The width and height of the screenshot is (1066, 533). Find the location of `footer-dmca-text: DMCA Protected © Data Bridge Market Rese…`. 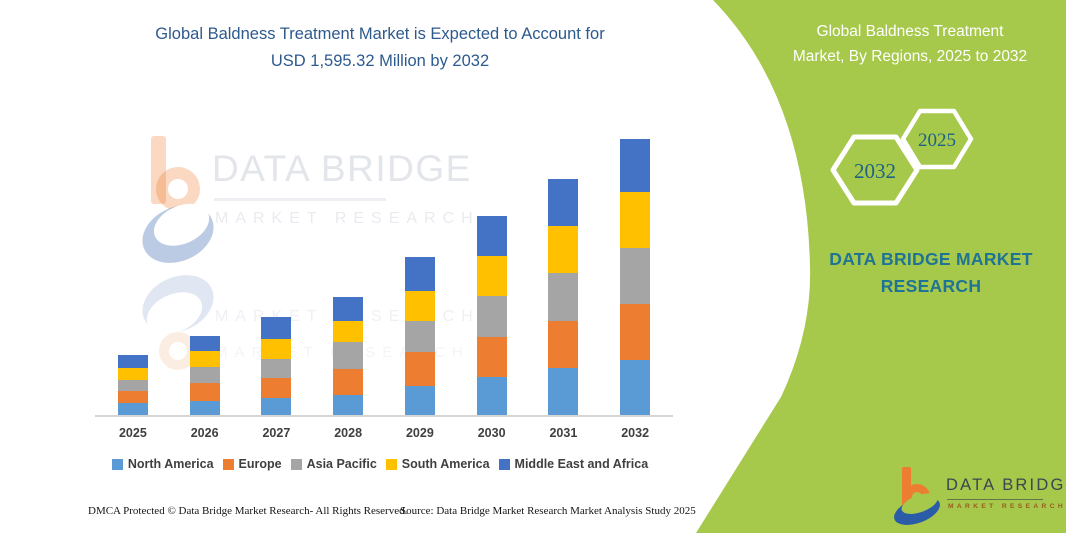

footer-dmca-text: DMCA Protected © Data Bridge Market Rese… is located at coordinates (248, 511).